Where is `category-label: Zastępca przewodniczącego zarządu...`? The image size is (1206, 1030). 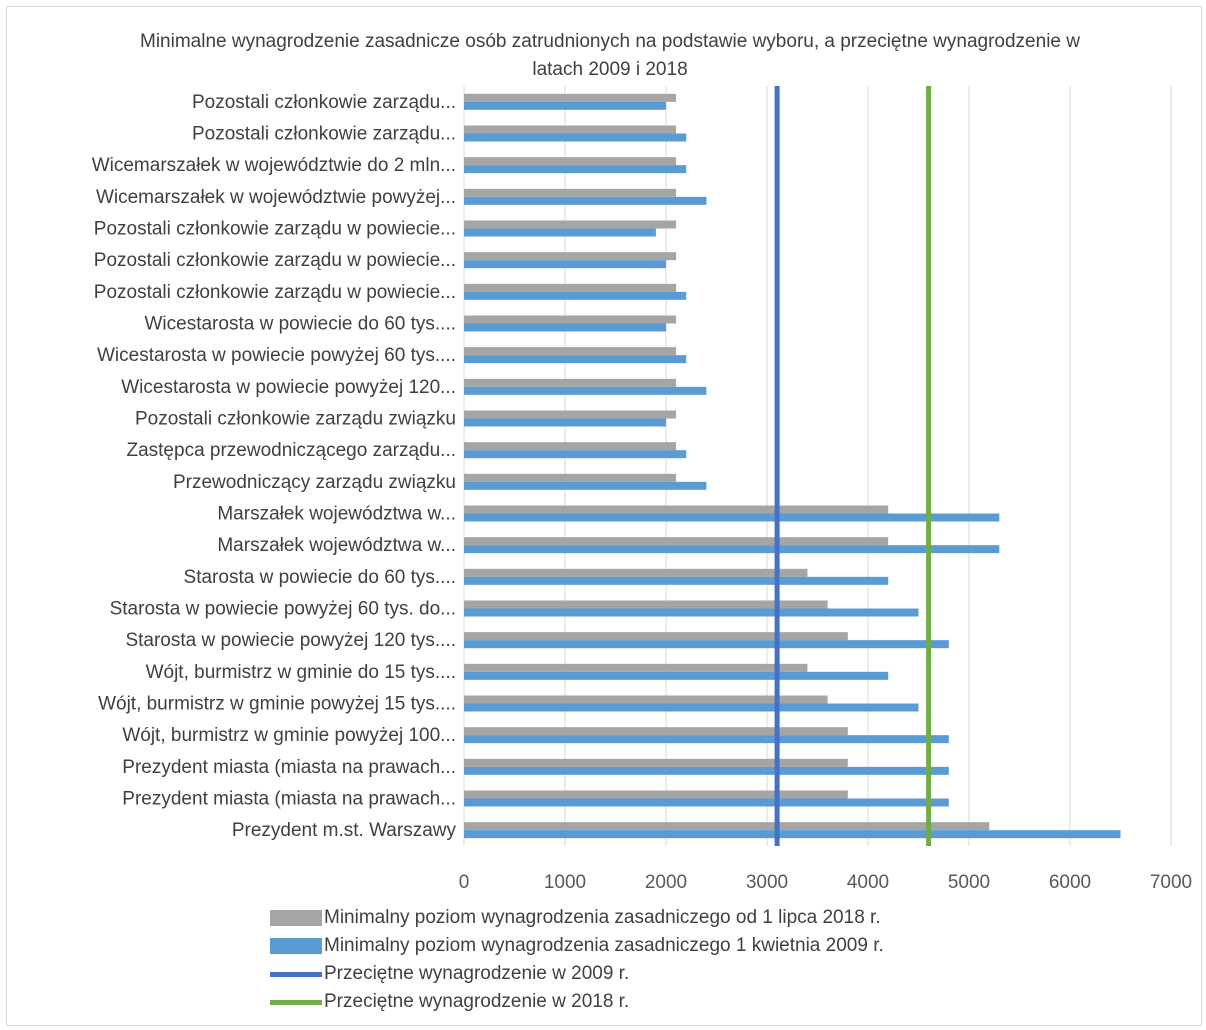
category-label: Zastępca przewodniczącego zarządu... is located at coordinates (291, 450).